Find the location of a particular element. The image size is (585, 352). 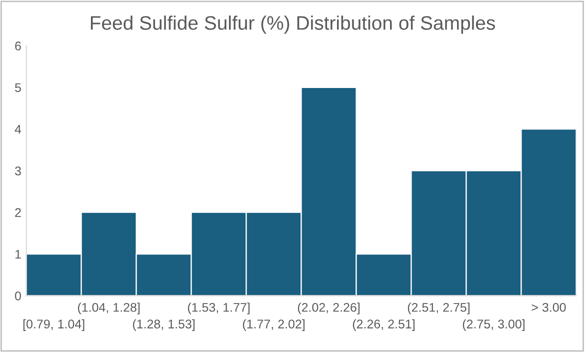

x-tick-label: [0.79, 1.04] is located at coordinates (53, 325).